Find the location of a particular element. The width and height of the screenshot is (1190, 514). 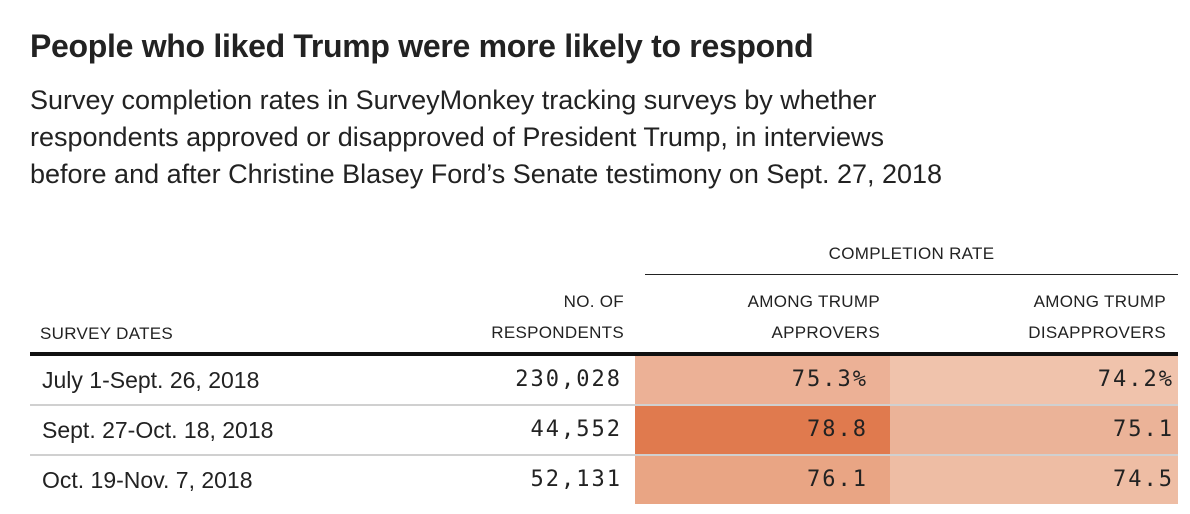

survey-dates: Oct. 19-Nov. 7, 2018 is located at coordinates (147, 480).